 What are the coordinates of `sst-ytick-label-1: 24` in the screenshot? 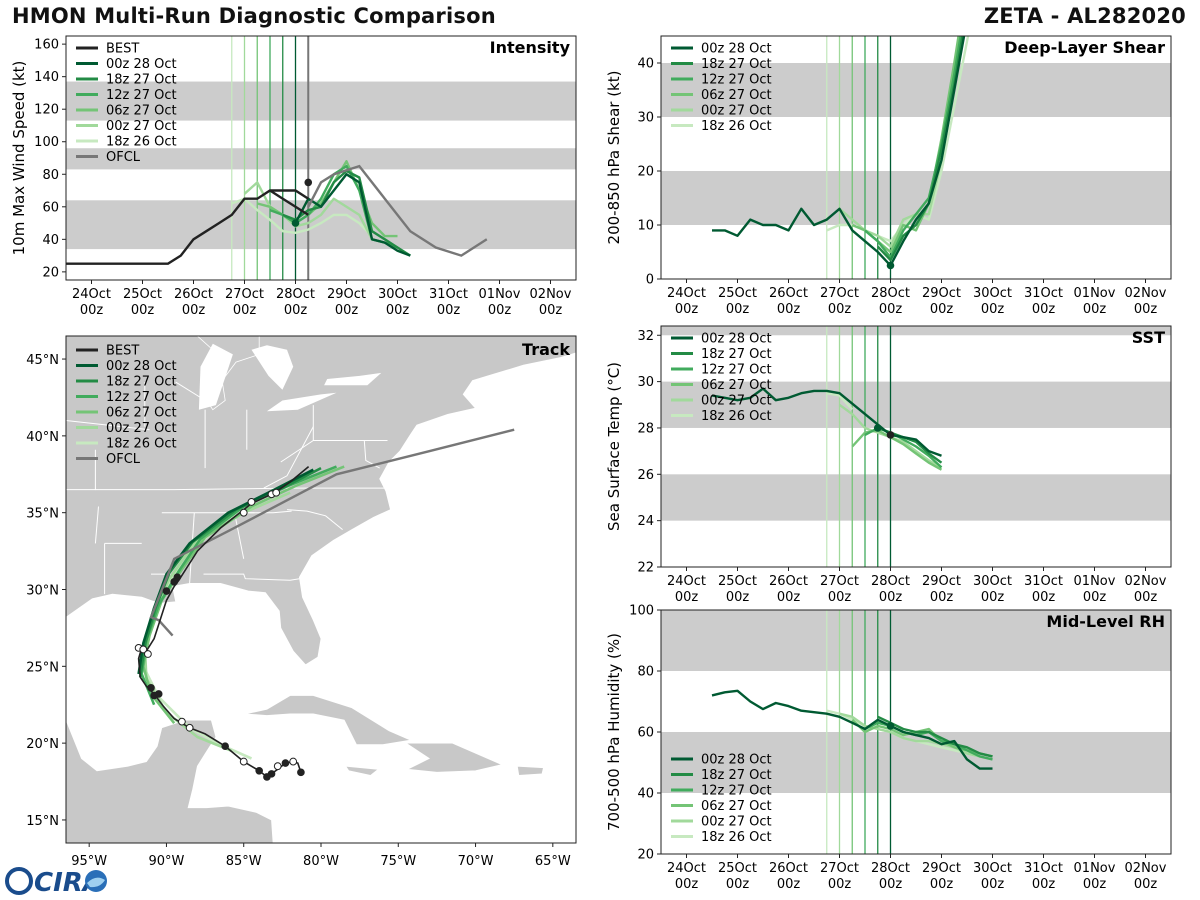 It's located at (645, 521).